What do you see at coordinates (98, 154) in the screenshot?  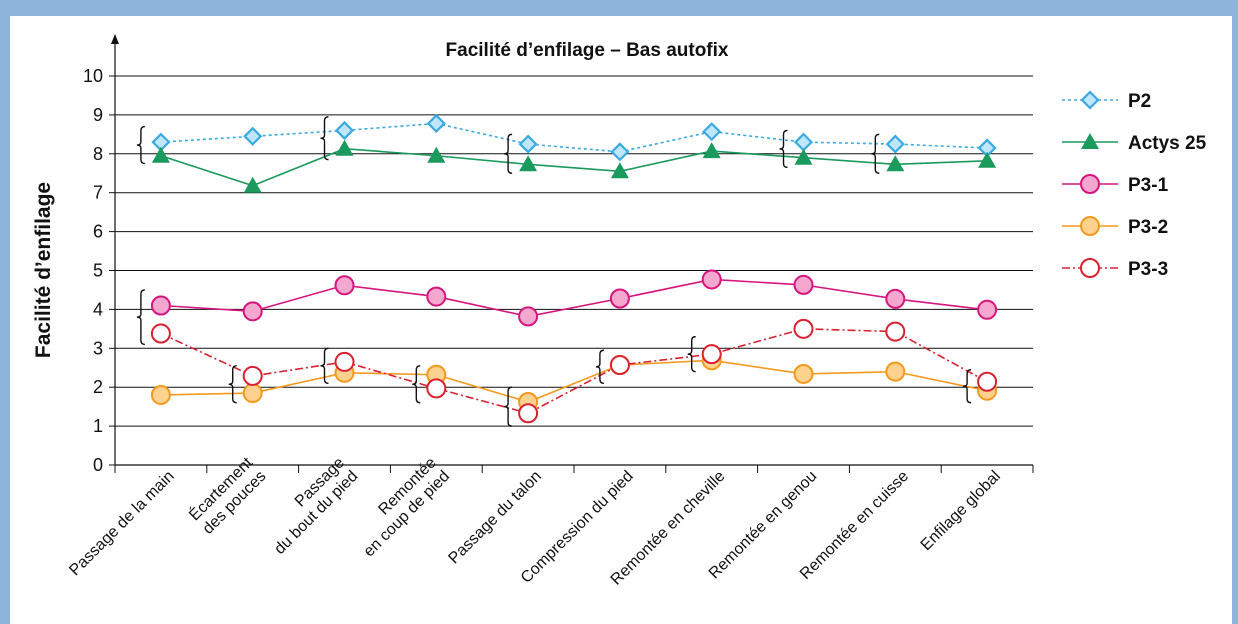 I see `y-tick-label-8: 8` at bounding box center [98, 154].